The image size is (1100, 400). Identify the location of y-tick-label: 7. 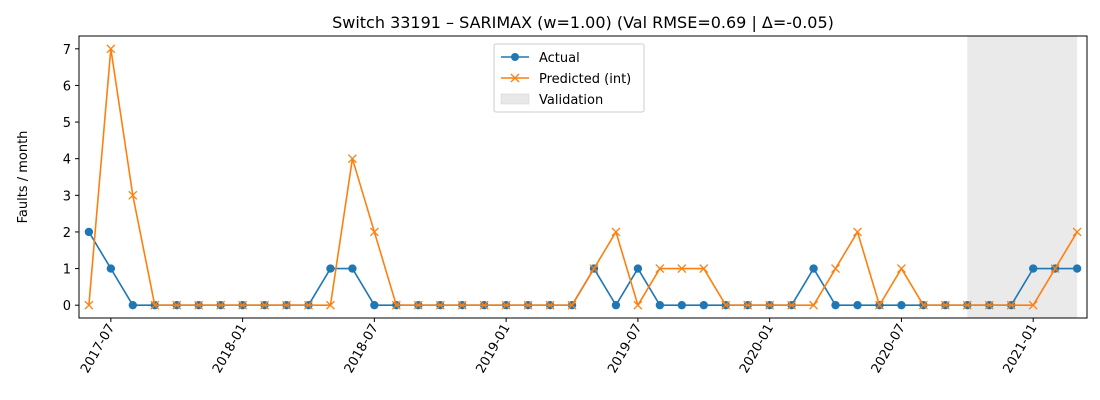
(67, 50).